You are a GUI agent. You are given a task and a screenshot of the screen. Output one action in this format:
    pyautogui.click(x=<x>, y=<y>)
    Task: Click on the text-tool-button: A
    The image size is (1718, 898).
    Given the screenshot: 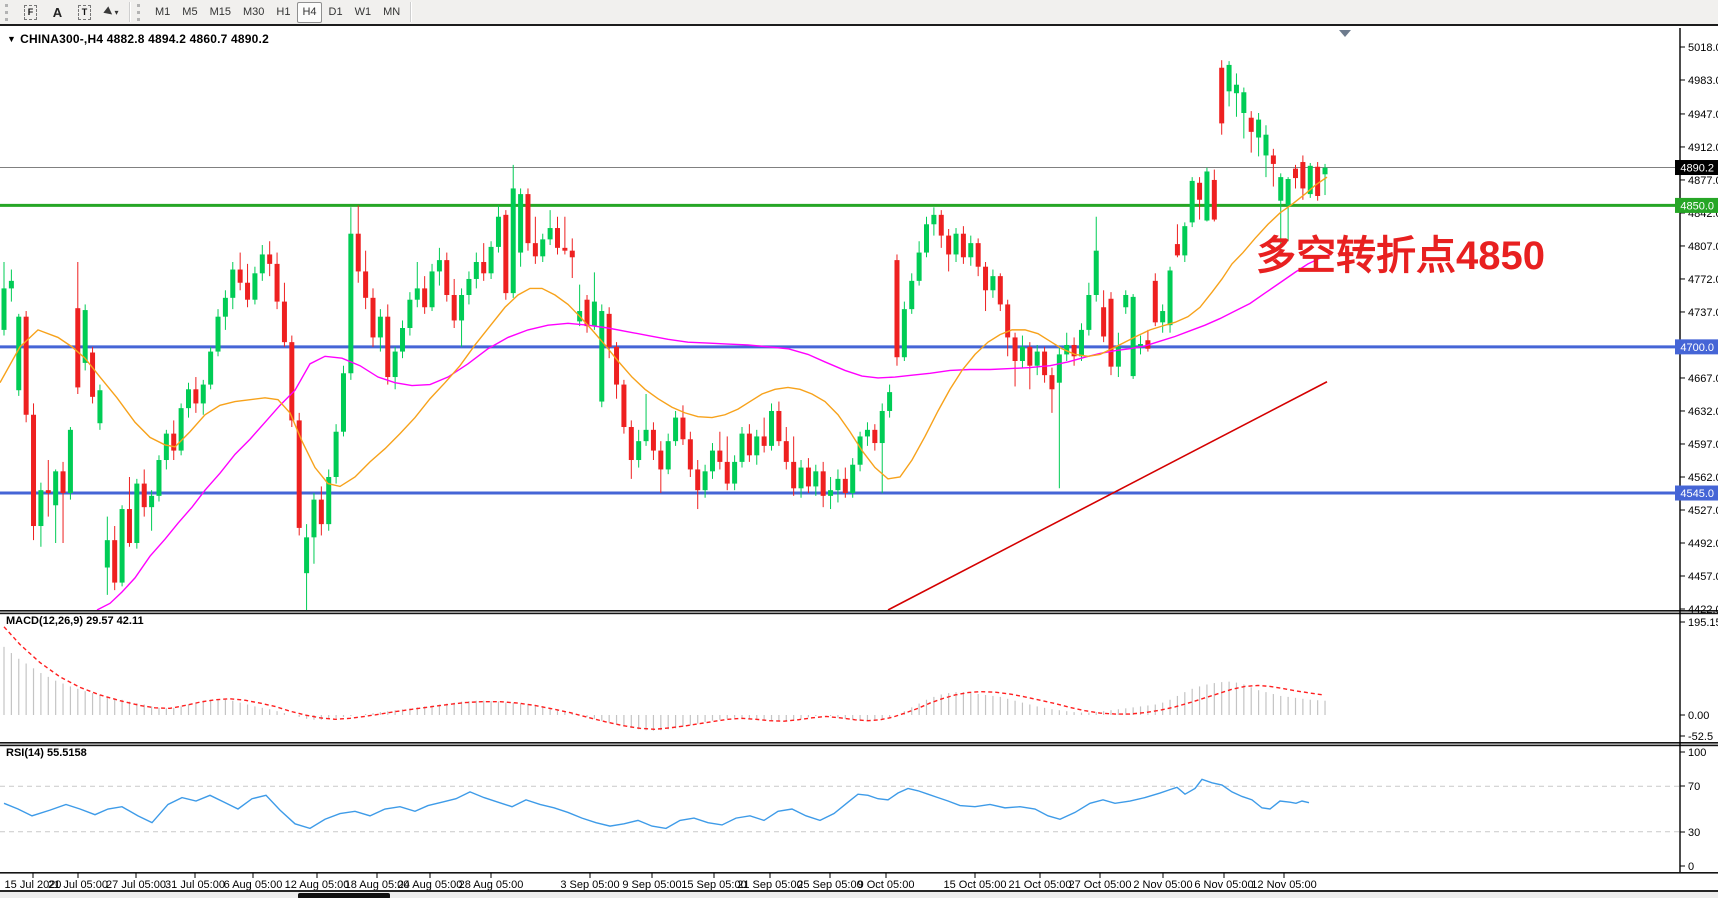 What is the action you would take?
    pyautogui.click(x=57, y=12)
    